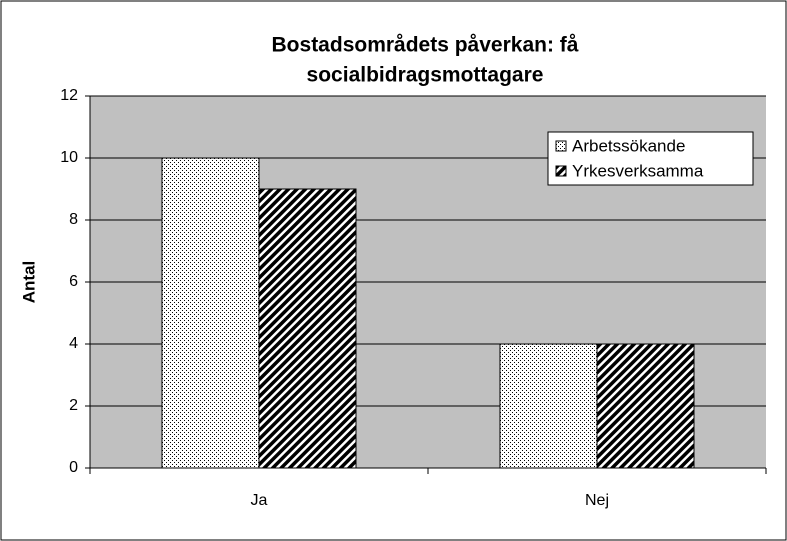 The image size is (787, 541). I want to click on legend-label: Arbetssökande, so click(628, 145).